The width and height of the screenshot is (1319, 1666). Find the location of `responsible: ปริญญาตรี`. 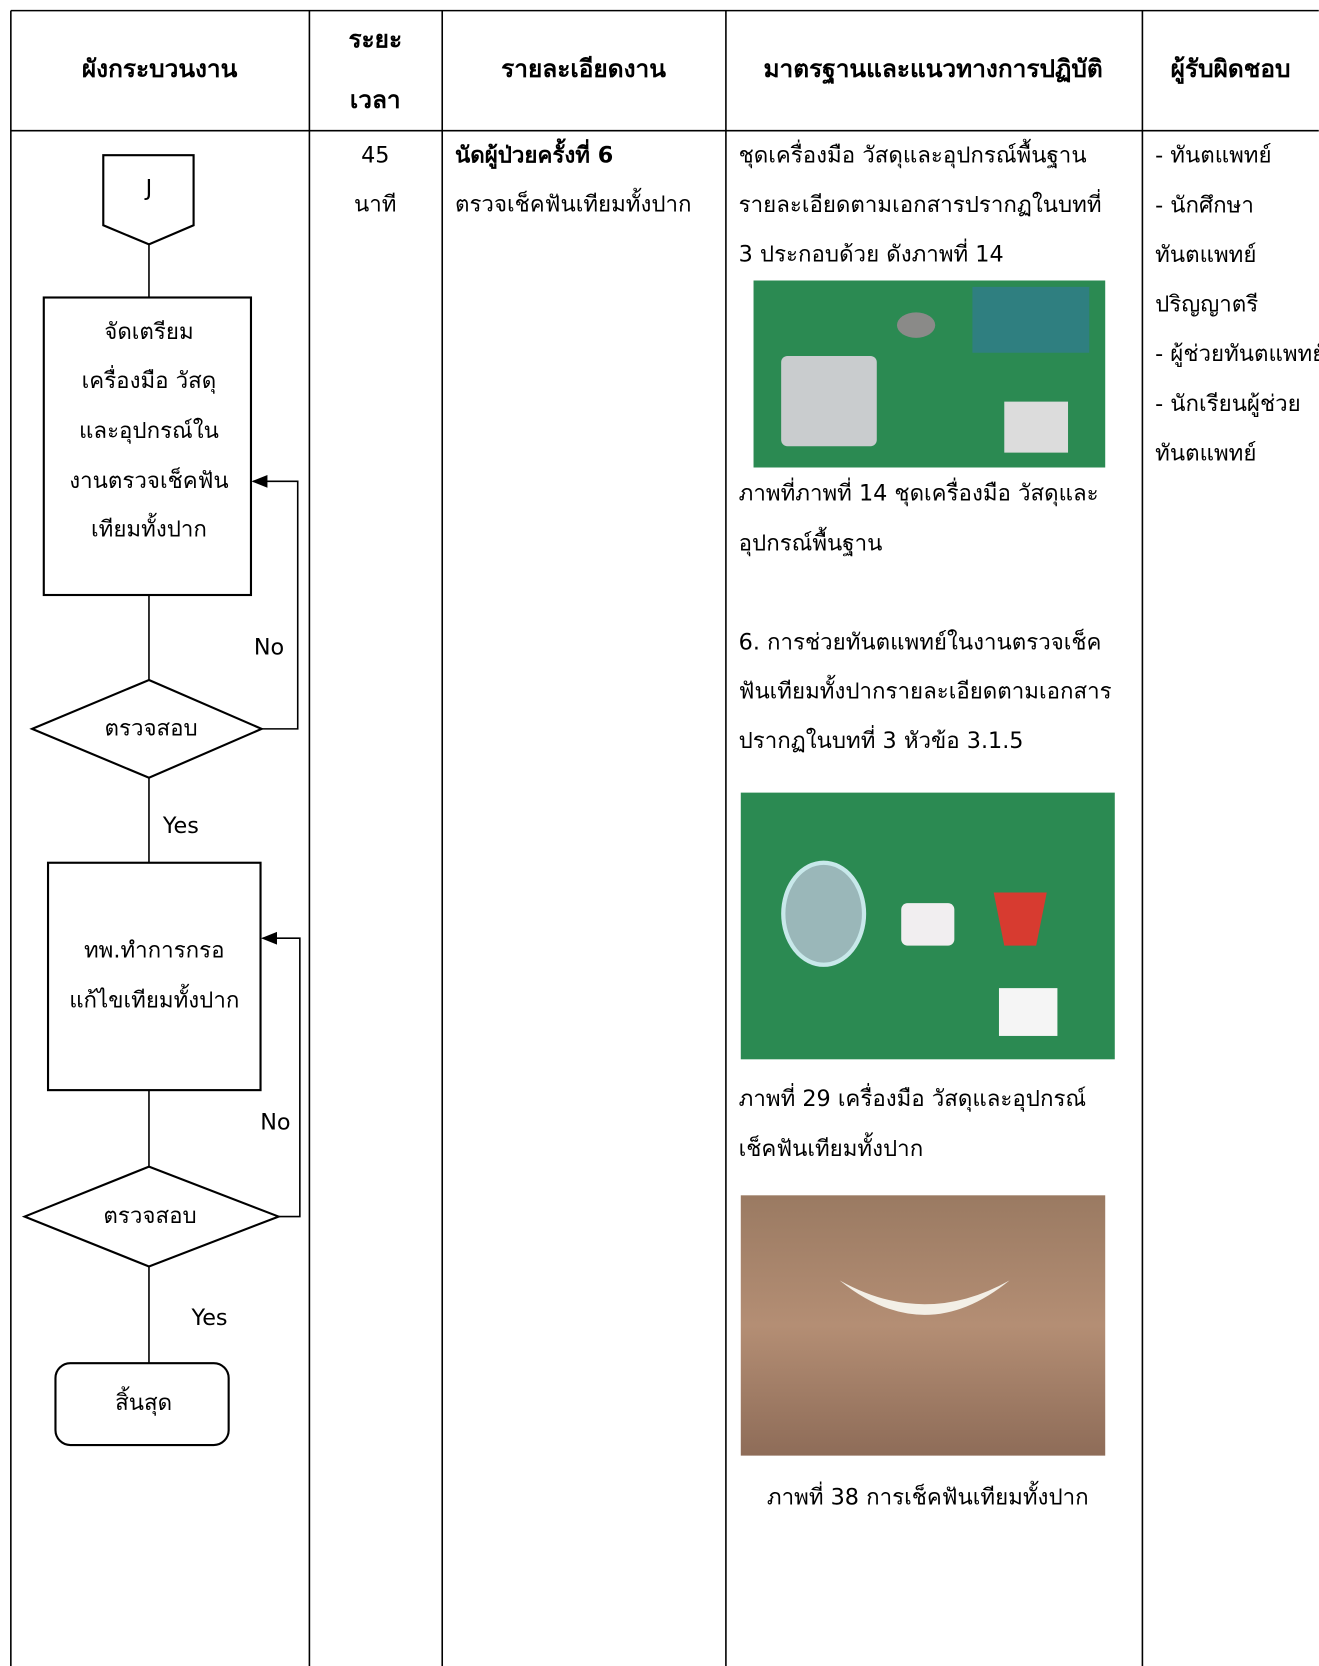

responsible: ปริญญาตรี is located at coordinates (1206, 305).